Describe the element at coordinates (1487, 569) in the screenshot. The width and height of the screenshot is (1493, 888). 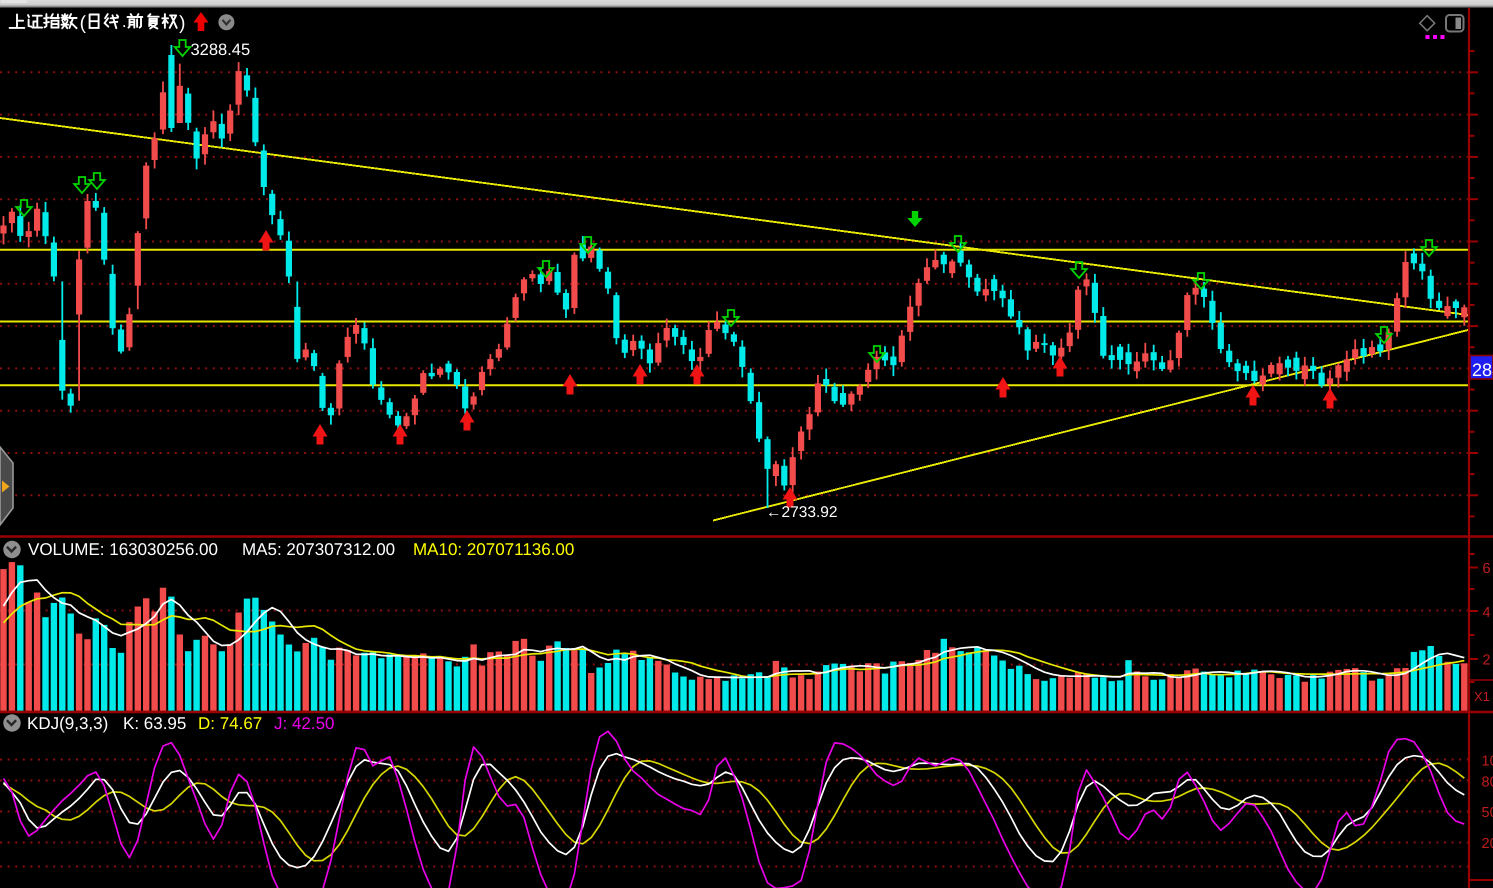
I see `svg-text: 6` at that location.